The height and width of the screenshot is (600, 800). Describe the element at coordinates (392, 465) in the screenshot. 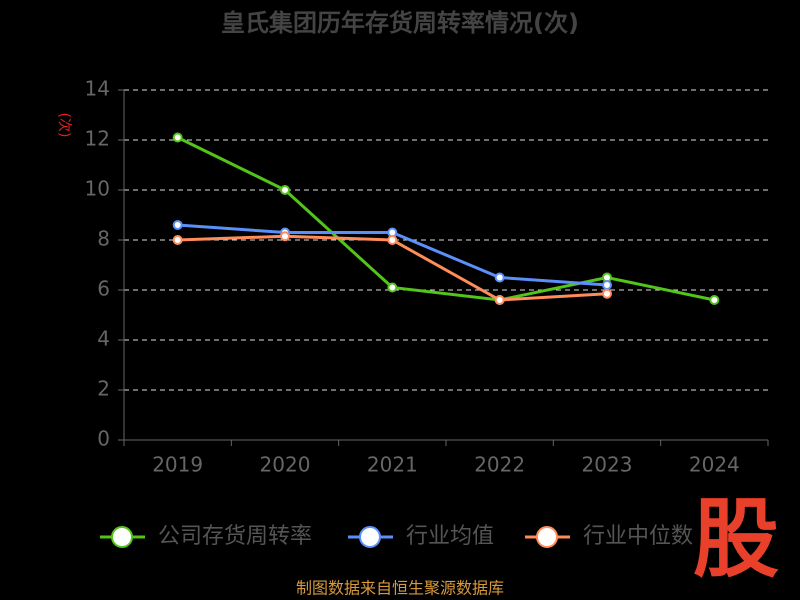

I see `x-tick-label: 2021` at that location.